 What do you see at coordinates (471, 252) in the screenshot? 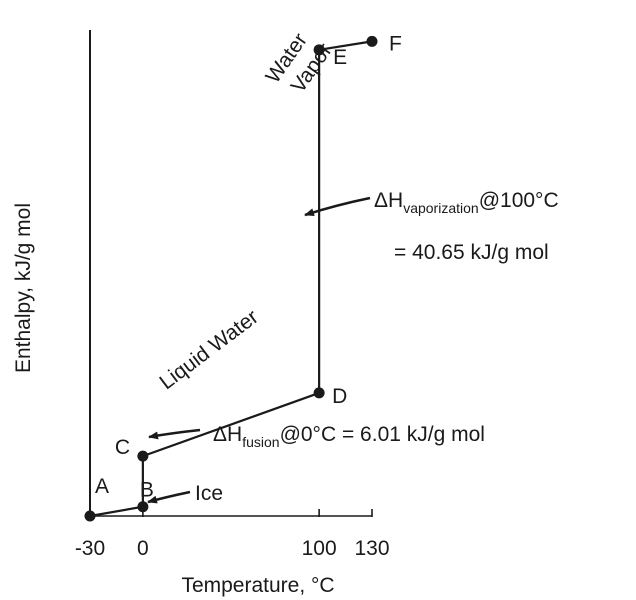
I see `vaporization-value: = 40.65 kJ/g mol` at bounding box center [471, 252].